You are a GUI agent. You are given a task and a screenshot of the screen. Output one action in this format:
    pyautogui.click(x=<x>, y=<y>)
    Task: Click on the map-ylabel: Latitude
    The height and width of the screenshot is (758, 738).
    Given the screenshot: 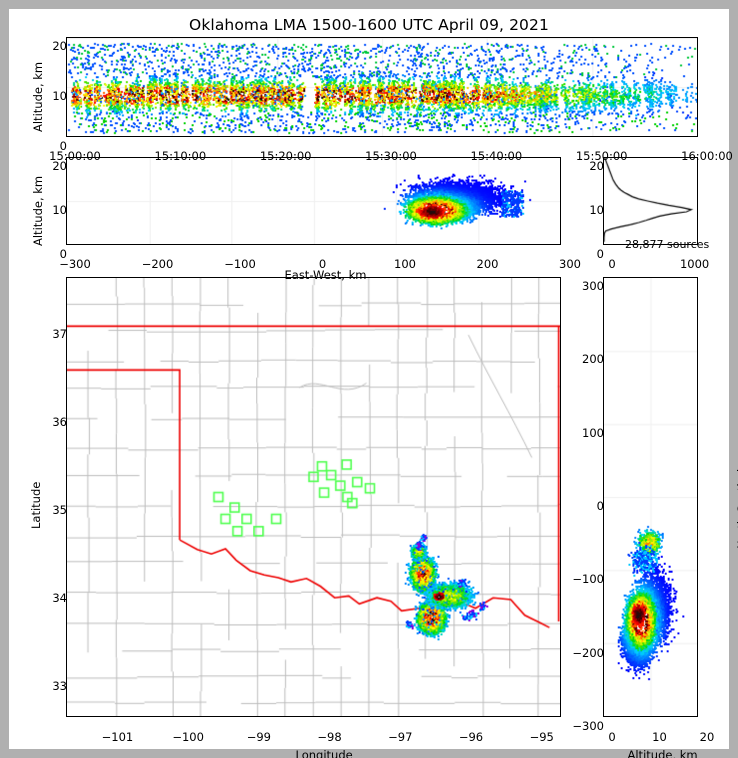 What is the action you would take?
    pyautogui.click(x=36, y=505)
    